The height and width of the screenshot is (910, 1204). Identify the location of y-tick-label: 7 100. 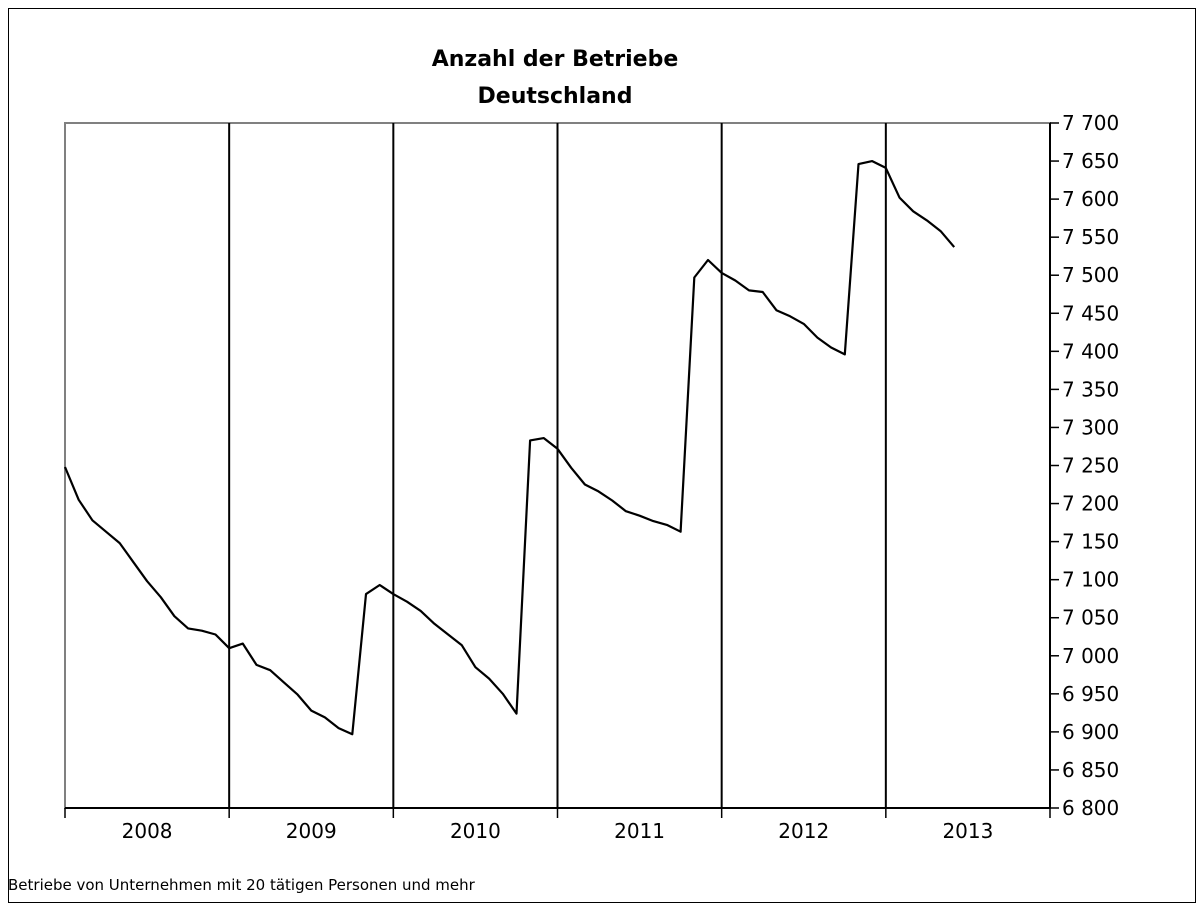
(1090, 580).